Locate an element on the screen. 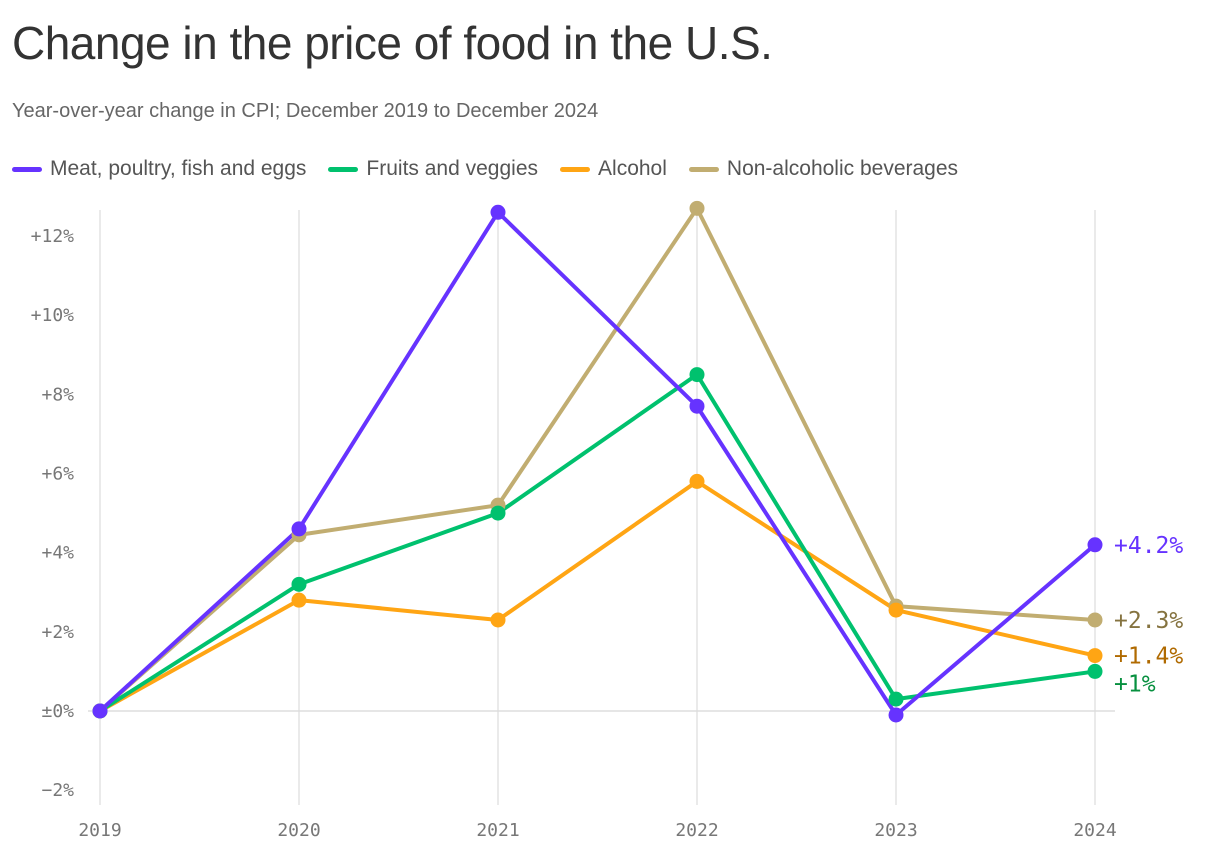 The height and width of the screenshot is (852, 1220). y-tick-label: +8% is located at coordinates (57, 394).